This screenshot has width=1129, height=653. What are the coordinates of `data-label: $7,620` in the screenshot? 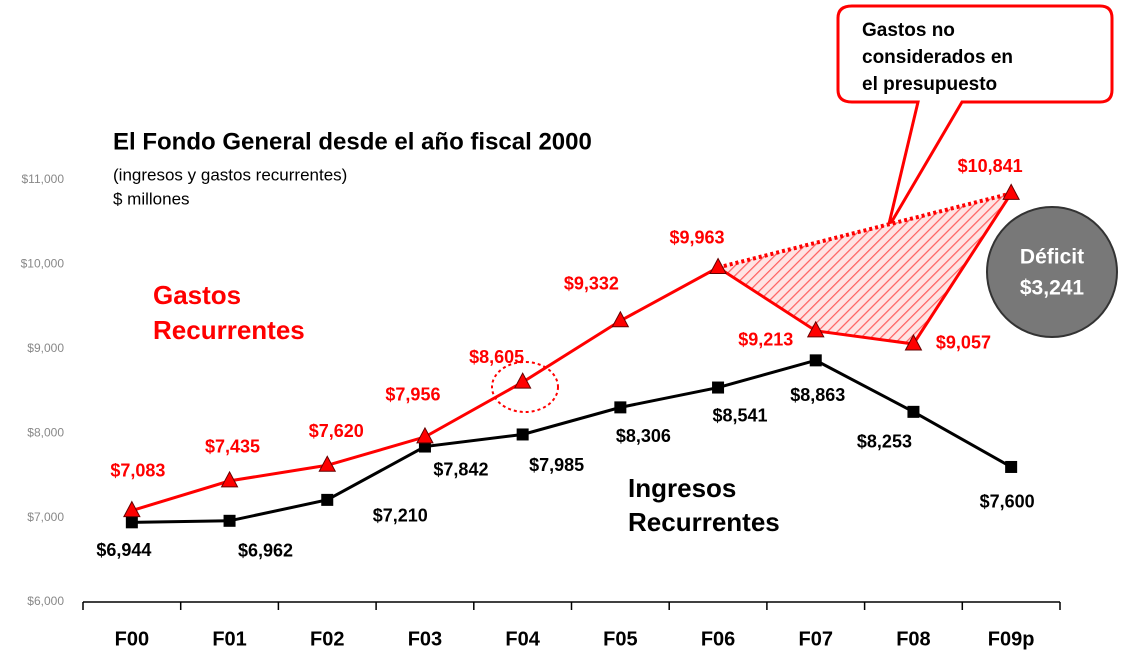 It's located at (336, 431).